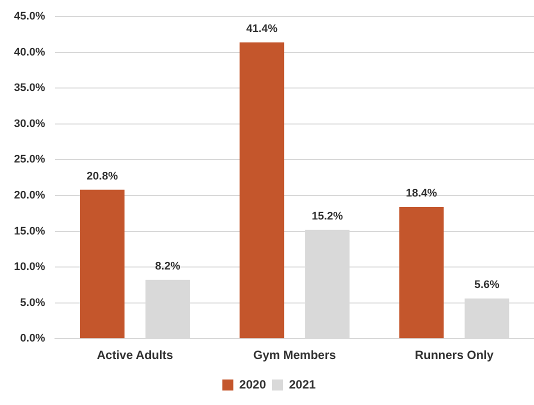  I want to click on data-label: 20.8%, so click(102, 176).